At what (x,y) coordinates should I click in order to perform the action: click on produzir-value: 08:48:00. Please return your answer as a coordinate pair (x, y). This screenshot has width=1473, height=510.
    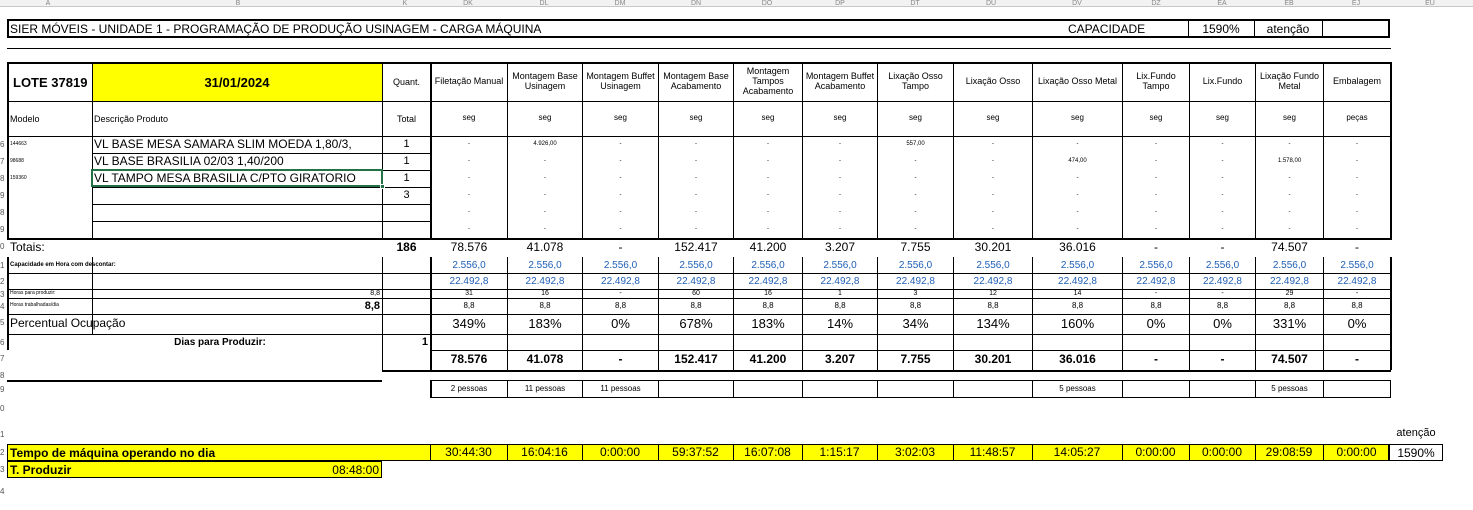
    Looking at the image, I should click on (355, 470).